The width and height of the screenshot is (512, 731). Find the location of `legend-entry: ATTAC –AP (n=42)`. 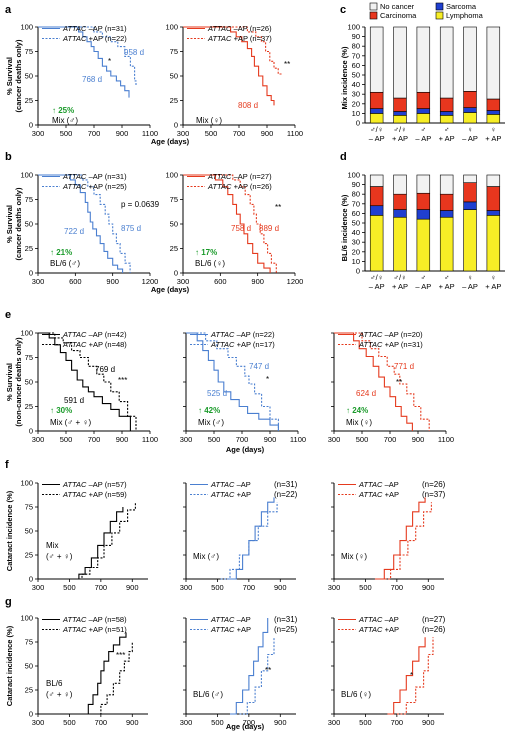

legend-entry: ATTAC –AP (n=42) is located at coordinates (94, 334).